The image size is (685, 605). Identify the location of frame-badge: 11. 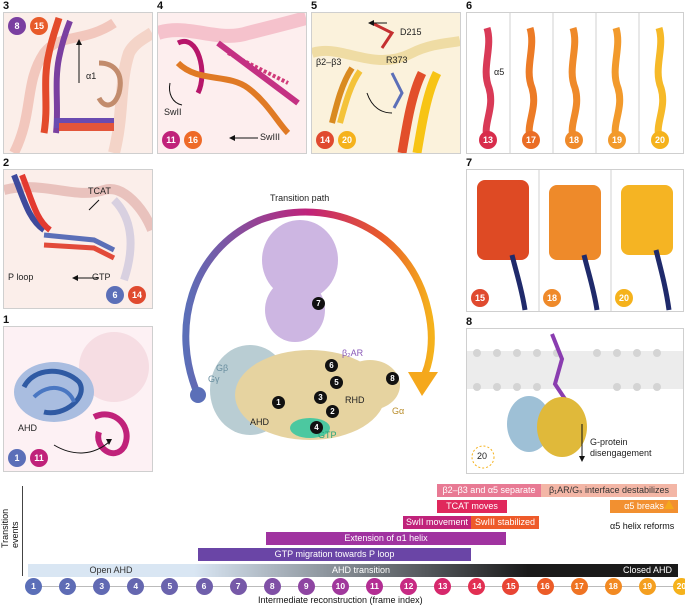
(39, 458).